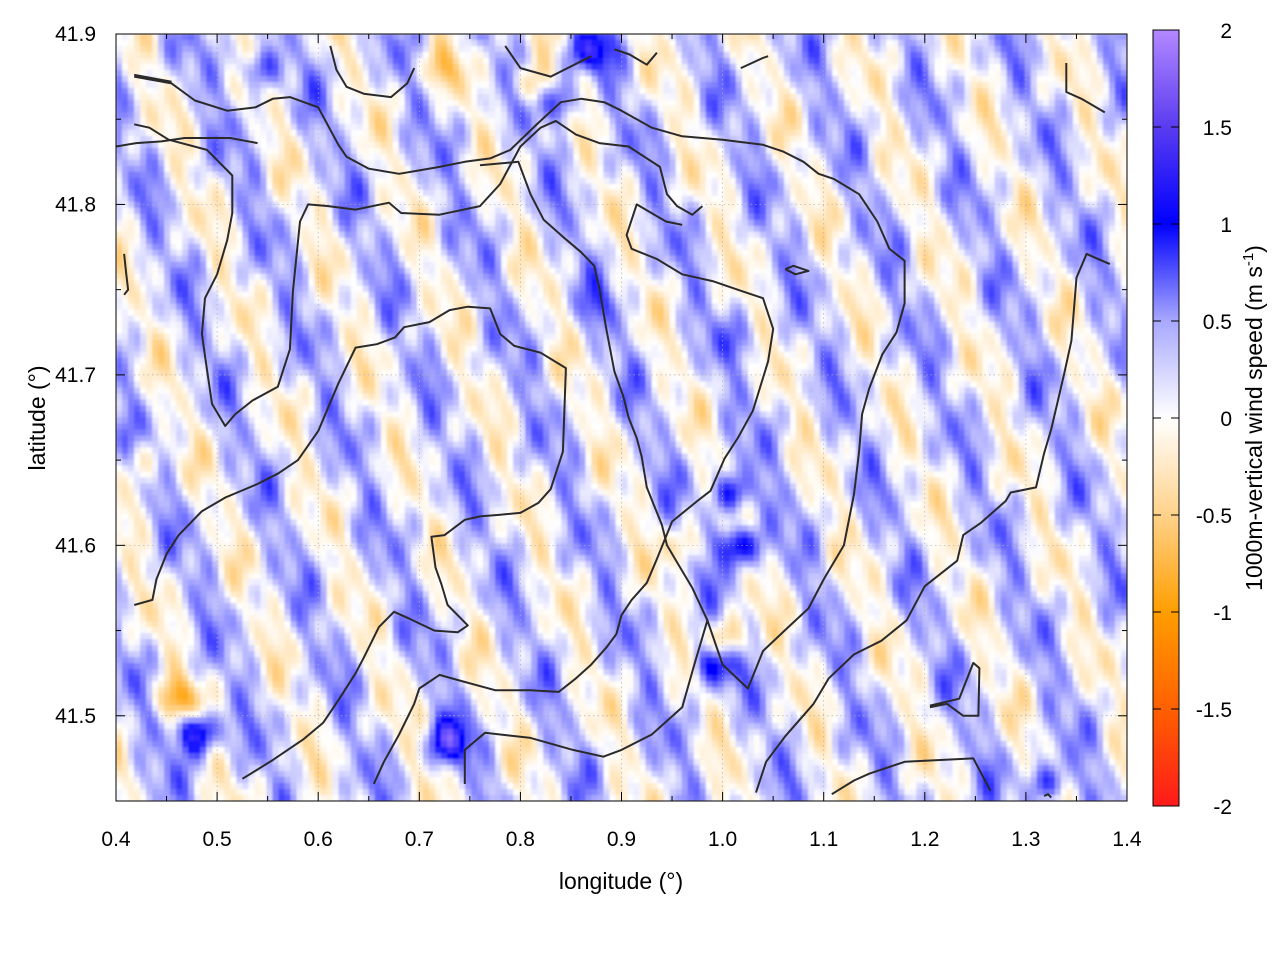 This screenshot has height=960, width=1280. I want to click on x-tick-label: 0.9, so click(621, 839).